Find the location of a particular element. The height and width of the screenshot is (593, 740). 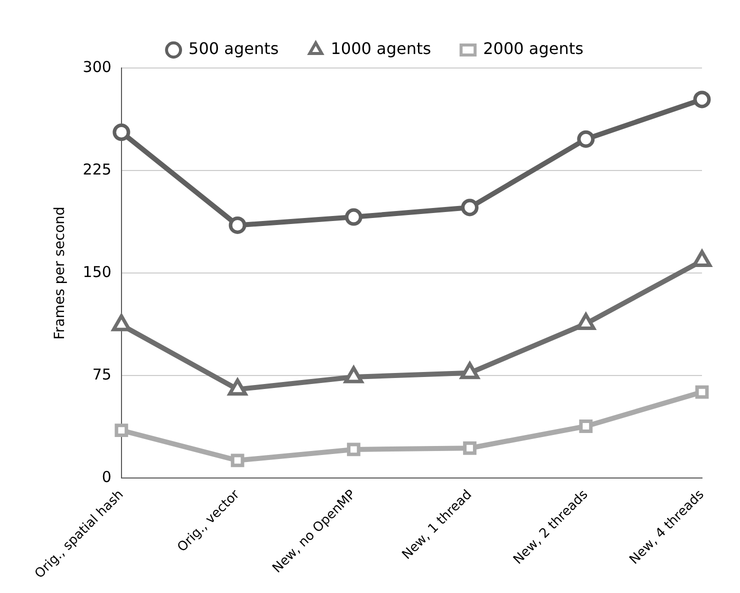

y-tick-label: 0 is located at coordinates (107, 477).